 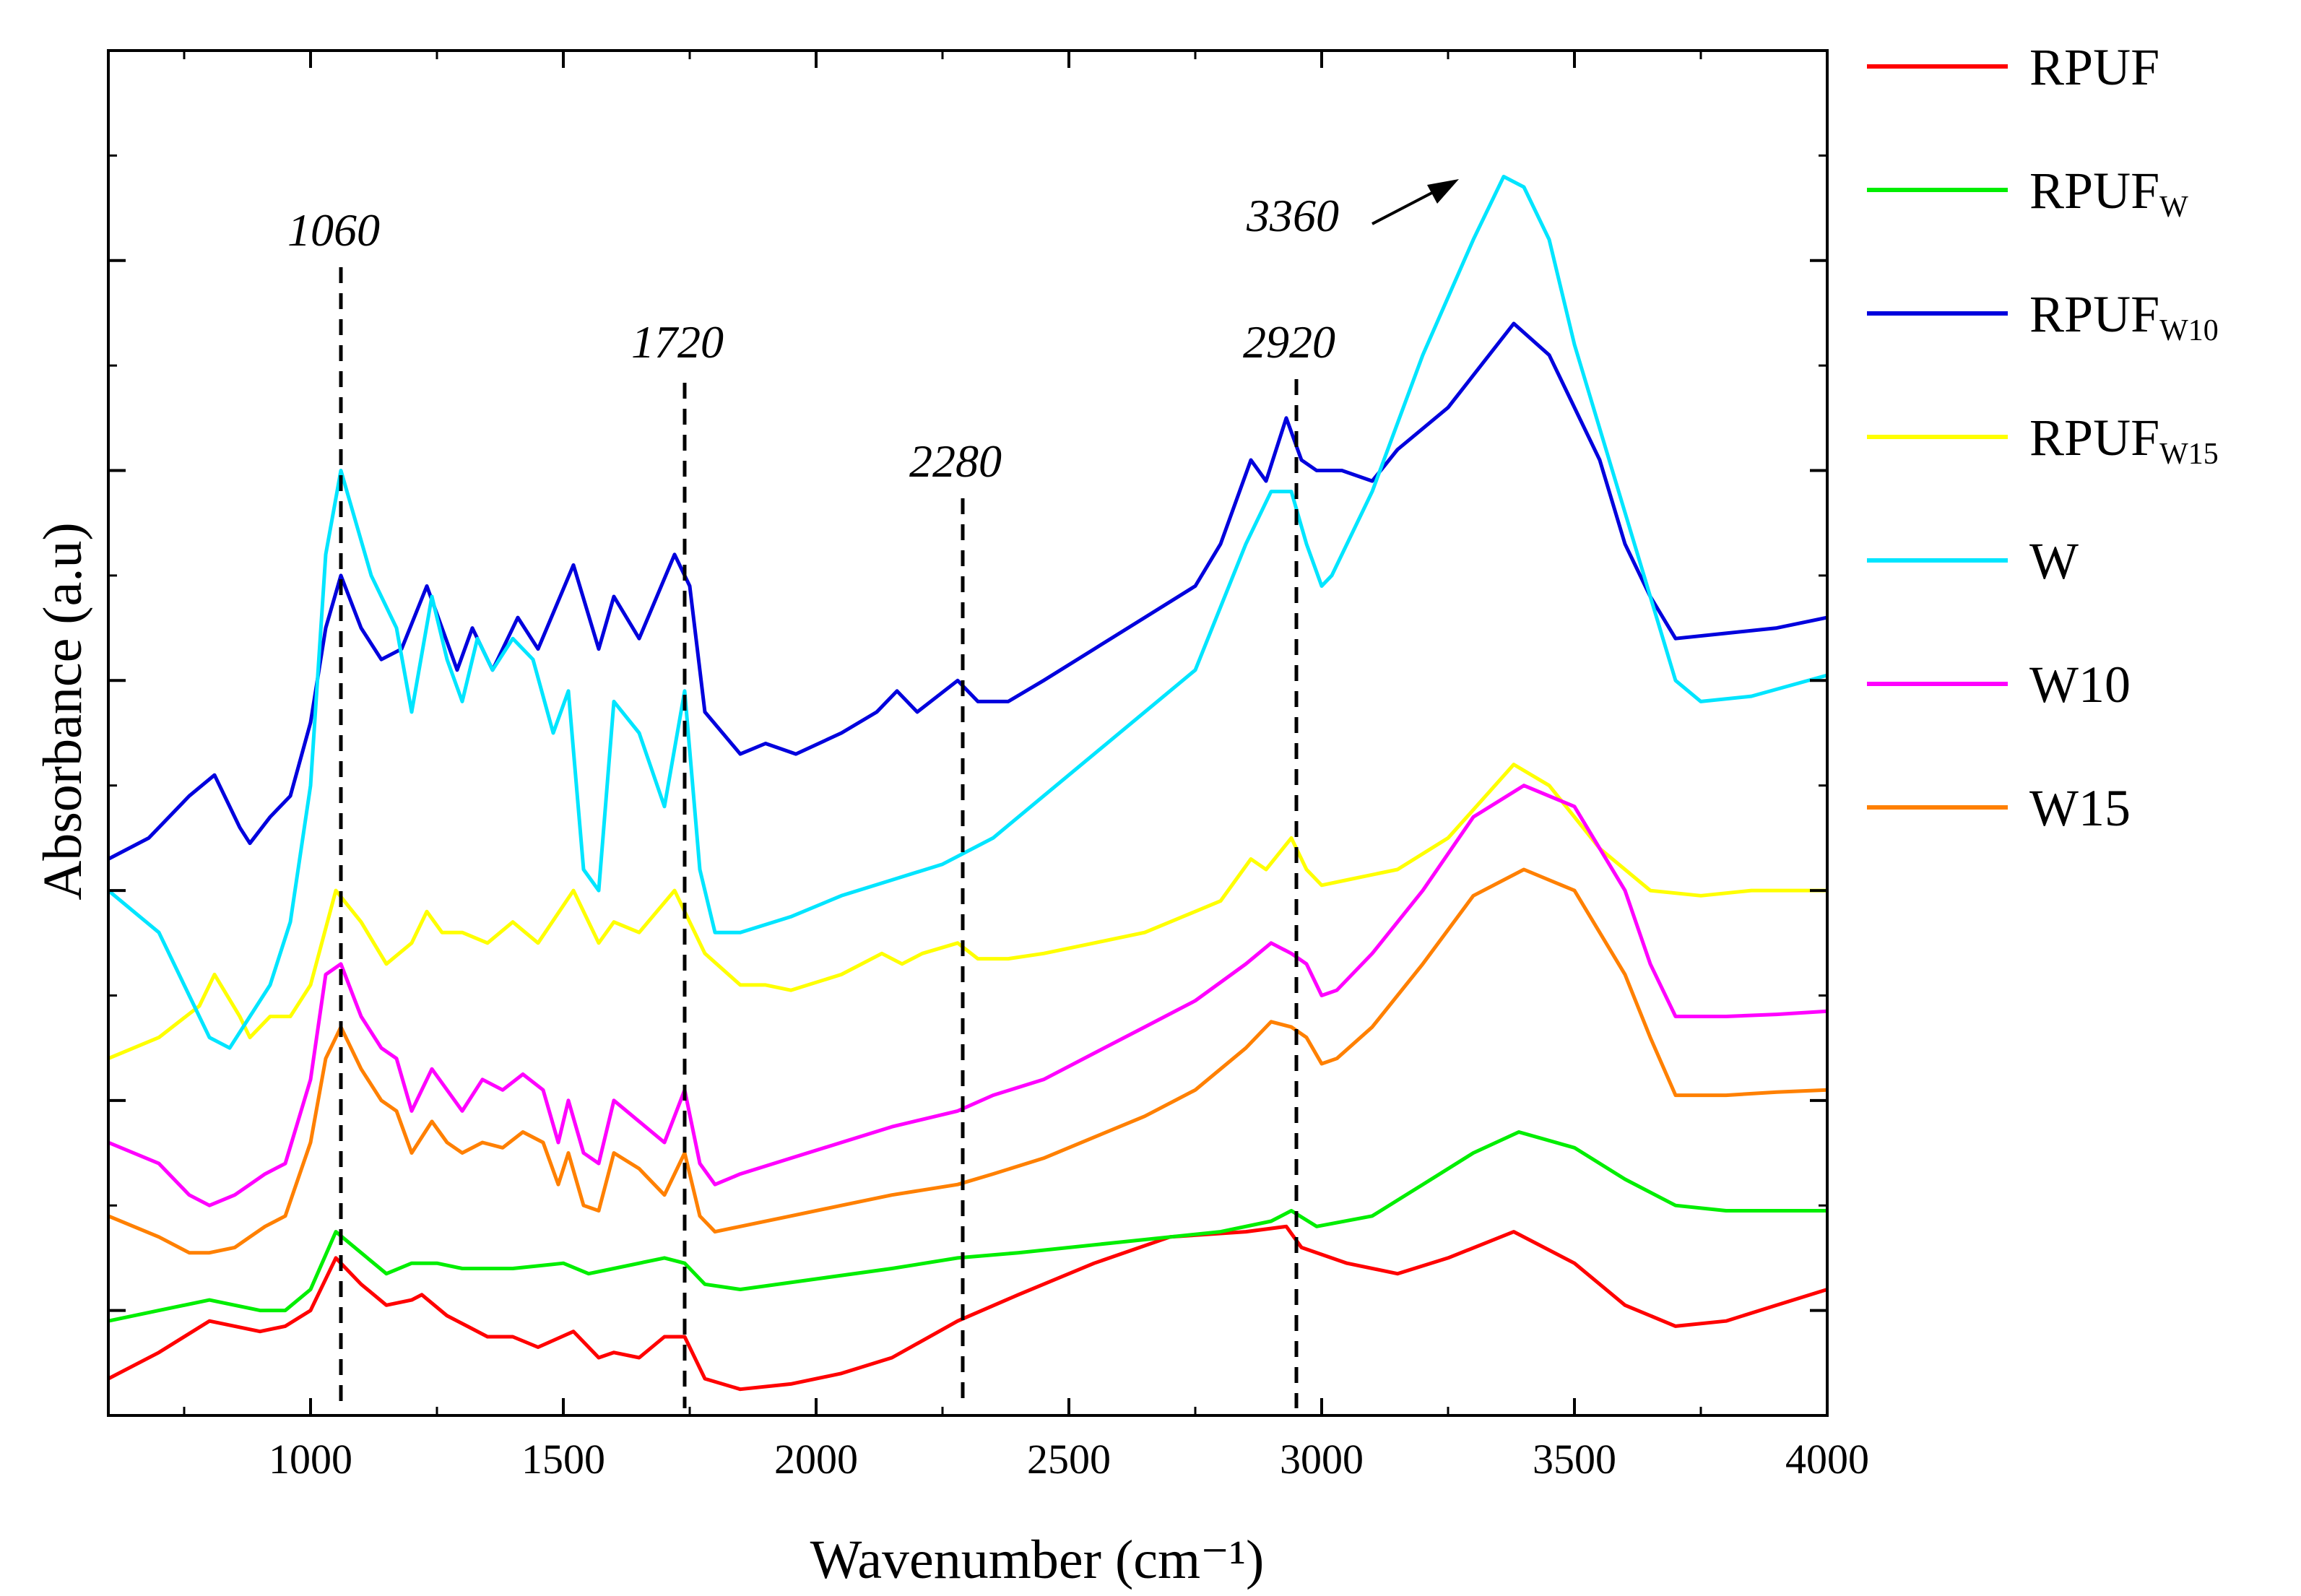 I want to click on legend: RPUF RPUFW RPUFW10 RPUFW15 W W10 W15, so click(x=2043, y=437).